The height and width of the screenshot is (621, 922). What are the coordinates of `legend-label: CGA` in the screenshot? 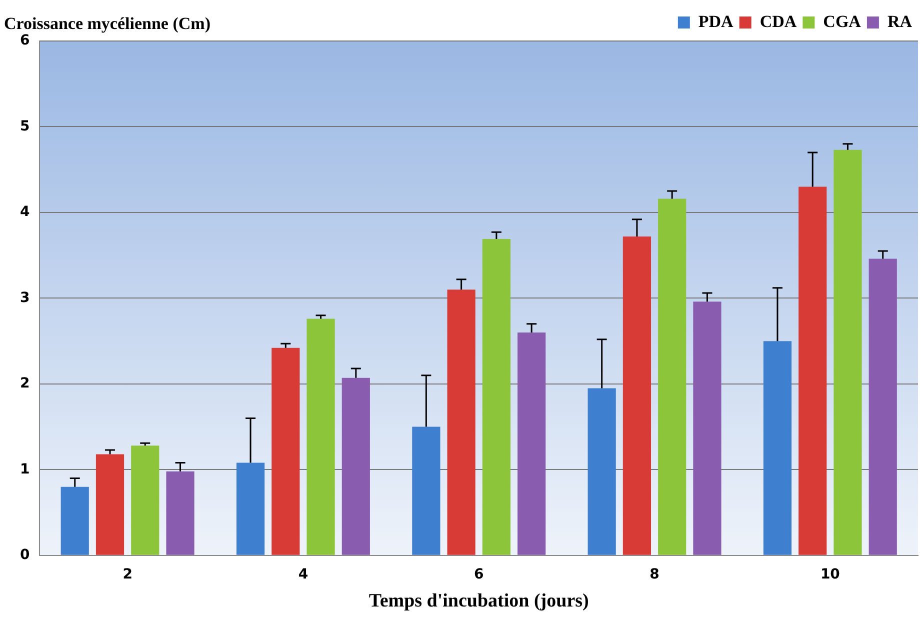 It's located at (842, 21).